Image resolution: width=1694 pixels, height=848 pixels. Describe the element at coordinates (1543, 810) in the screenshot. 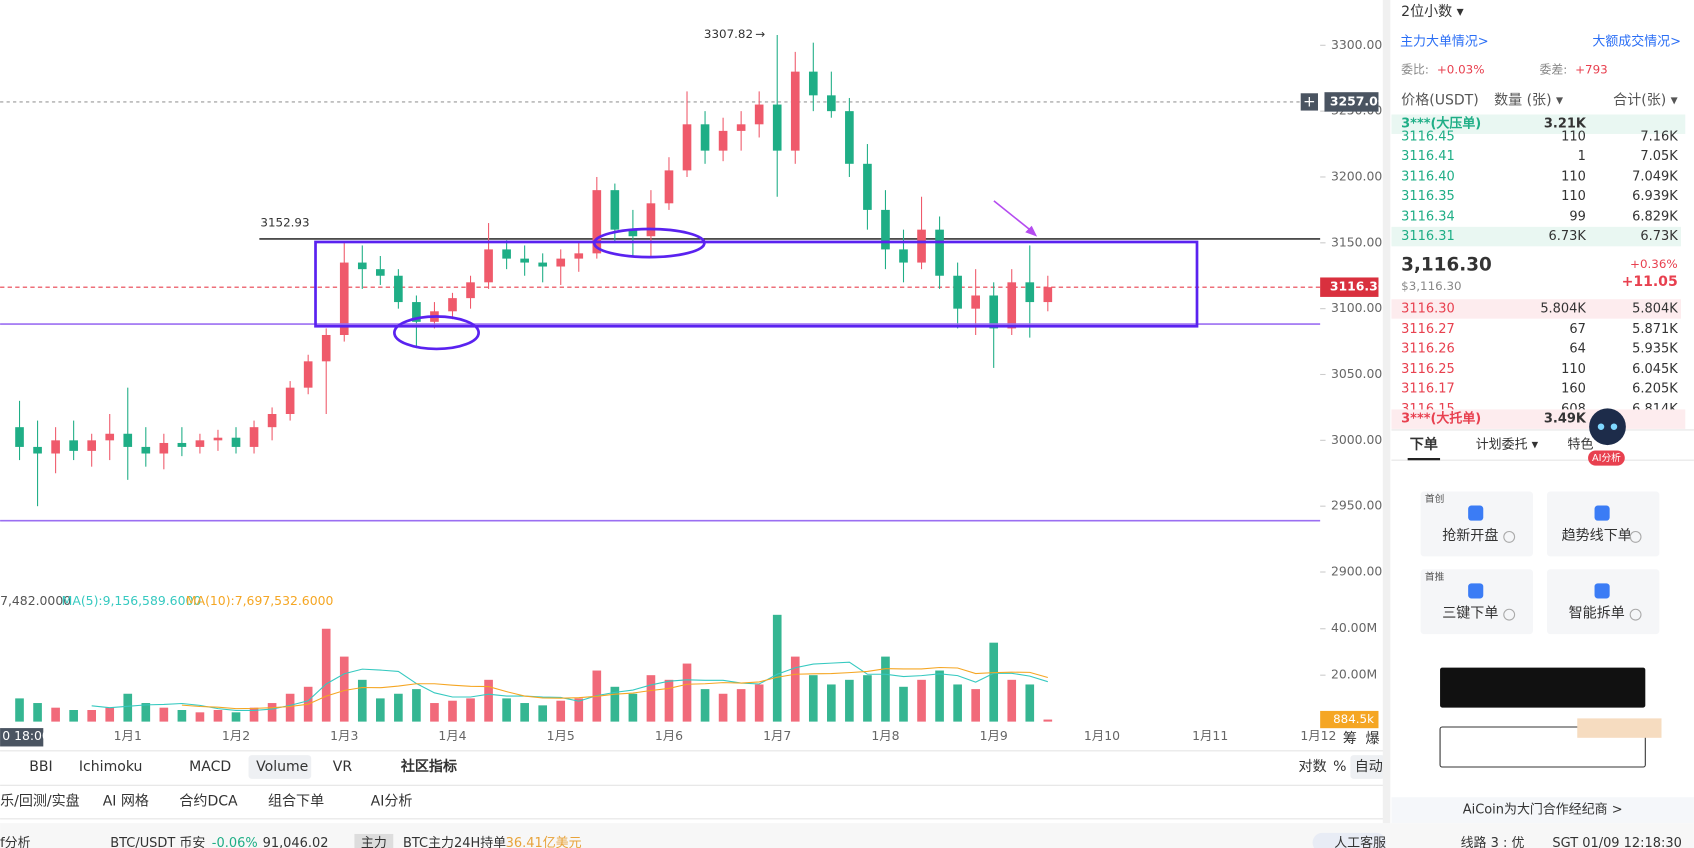

I see `footer: AiCoin为大门合作经纪商 >` at that location.